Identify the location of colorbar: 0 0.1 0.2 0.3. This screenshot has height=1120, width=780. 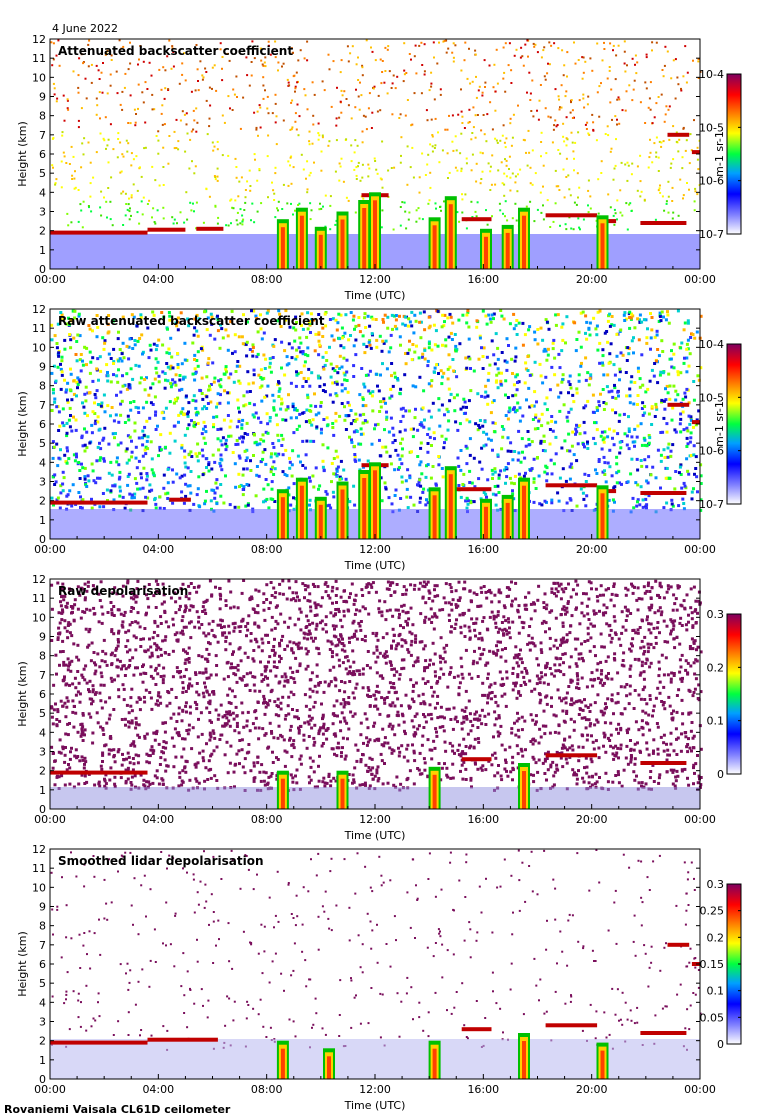
(724, 694).